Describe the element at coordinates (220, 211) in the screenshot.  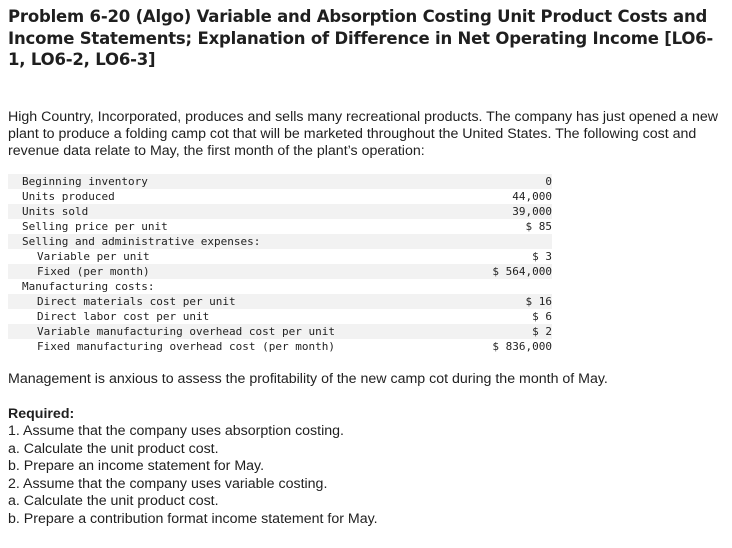
I see `row-label: Units sold` at that location.